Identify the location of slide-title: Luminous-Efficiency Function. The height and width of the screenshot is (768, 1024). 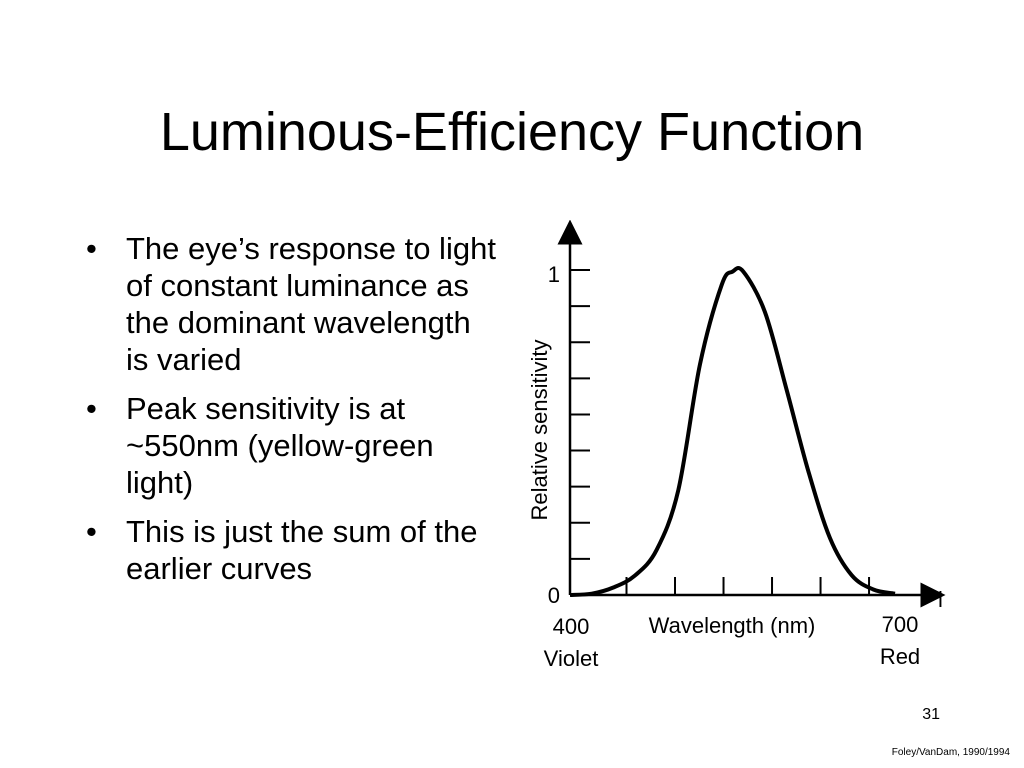
(512, 132).